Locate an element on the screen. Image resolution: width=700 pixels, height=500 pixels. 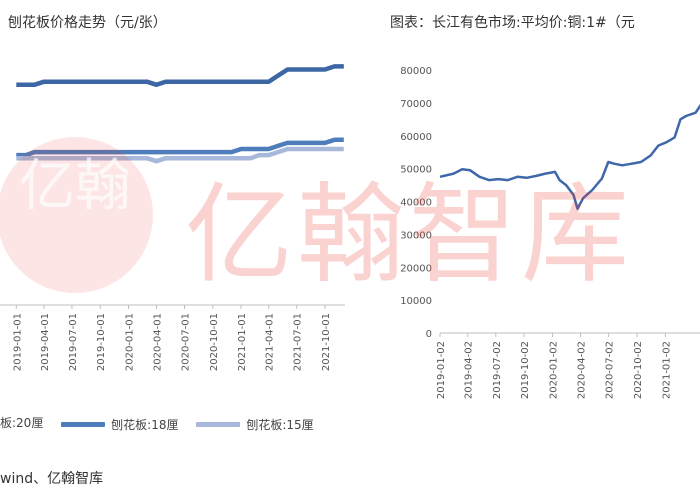
legend-label-20: 板:20厘 is located at coordinates (22, 423).